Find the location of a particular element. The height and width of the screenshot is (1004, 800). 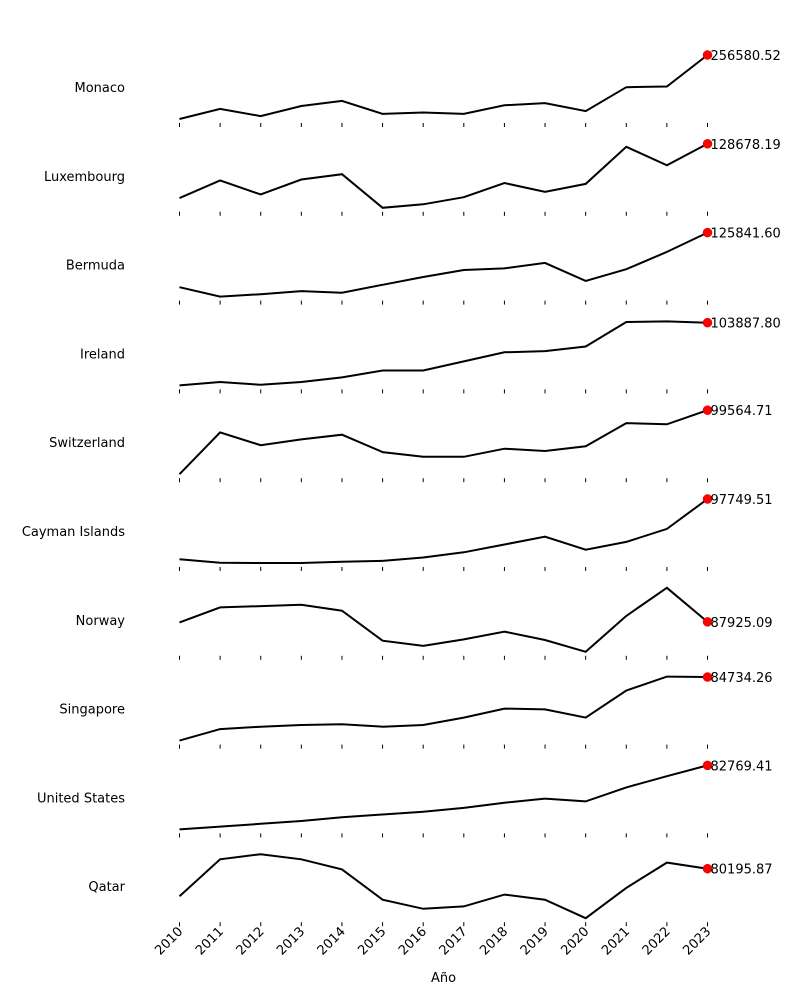

panel-cayman-islands: Cayman Islands 97749.51 is located at coordinates (397, 532).